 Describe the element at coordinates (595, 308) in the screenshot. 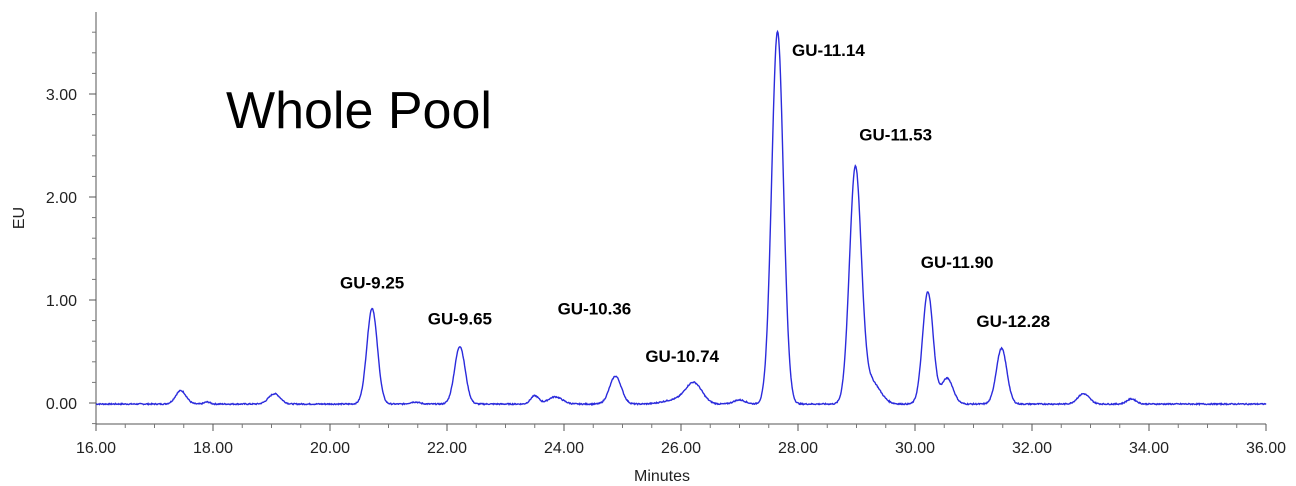

I see `peak-label: GU-10.36` at that location.